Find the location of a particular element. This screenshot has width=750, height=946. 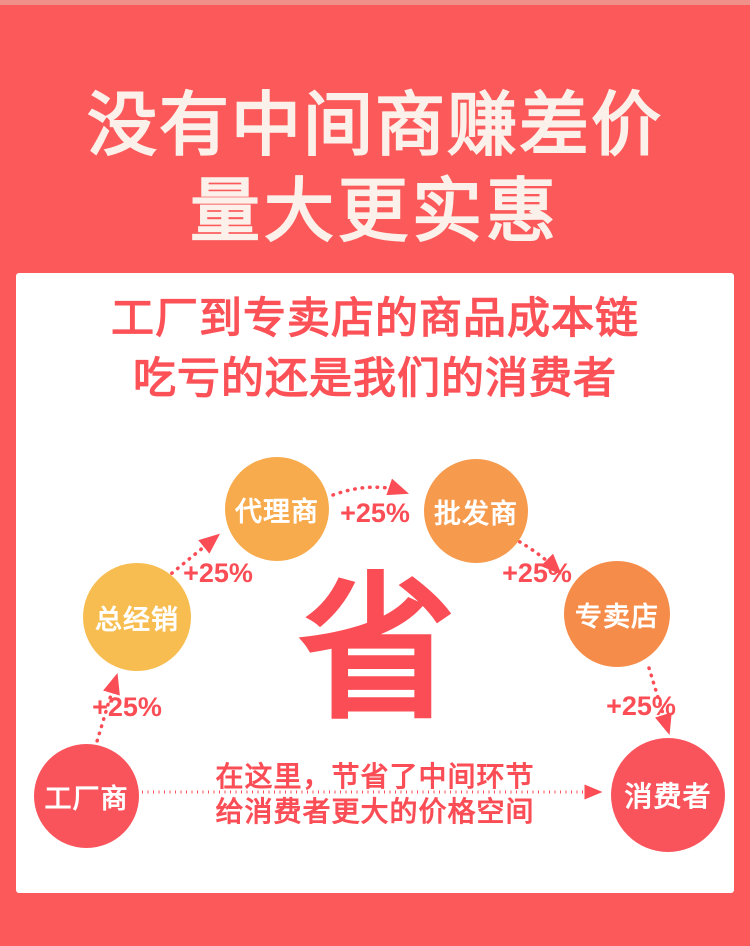

node-specialty-store: 专卖店 is located at coordinates (617, 614).